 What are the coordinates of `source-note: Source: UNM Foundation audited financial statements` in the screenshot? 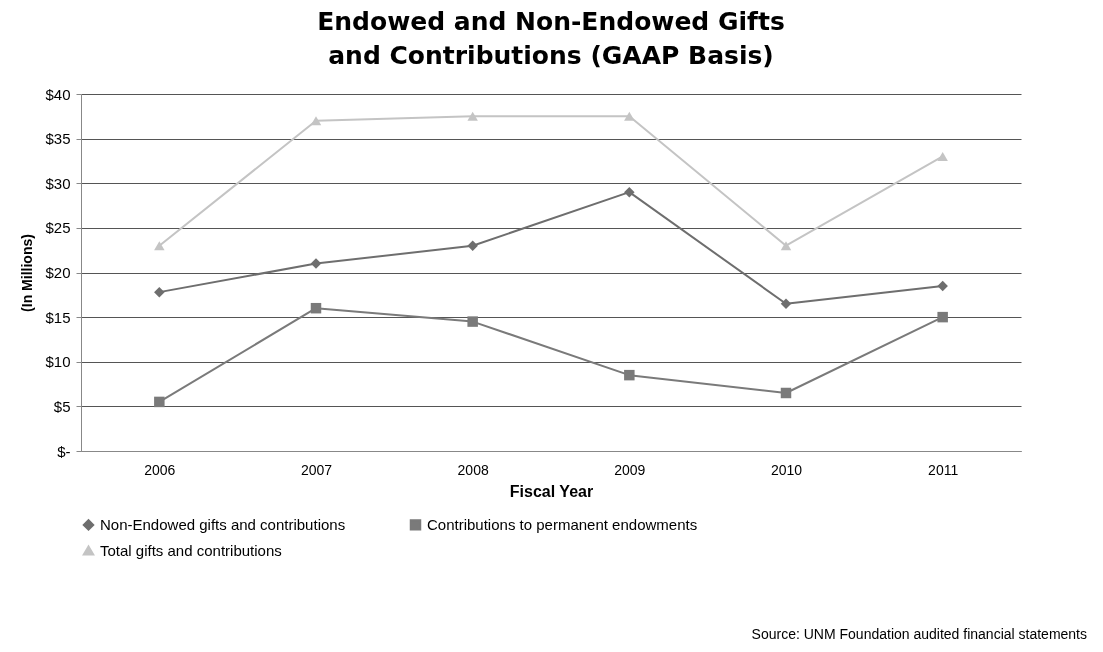 It's located at (919, 634).